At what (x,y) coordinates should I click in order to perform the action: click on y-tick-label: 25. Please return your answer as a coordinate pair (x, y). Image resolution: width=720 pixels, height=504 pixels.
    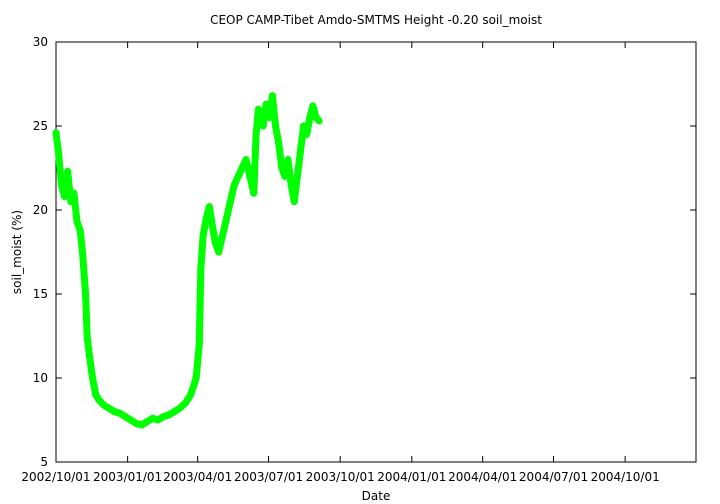
    Looking at the image, I should click on (40, 126).